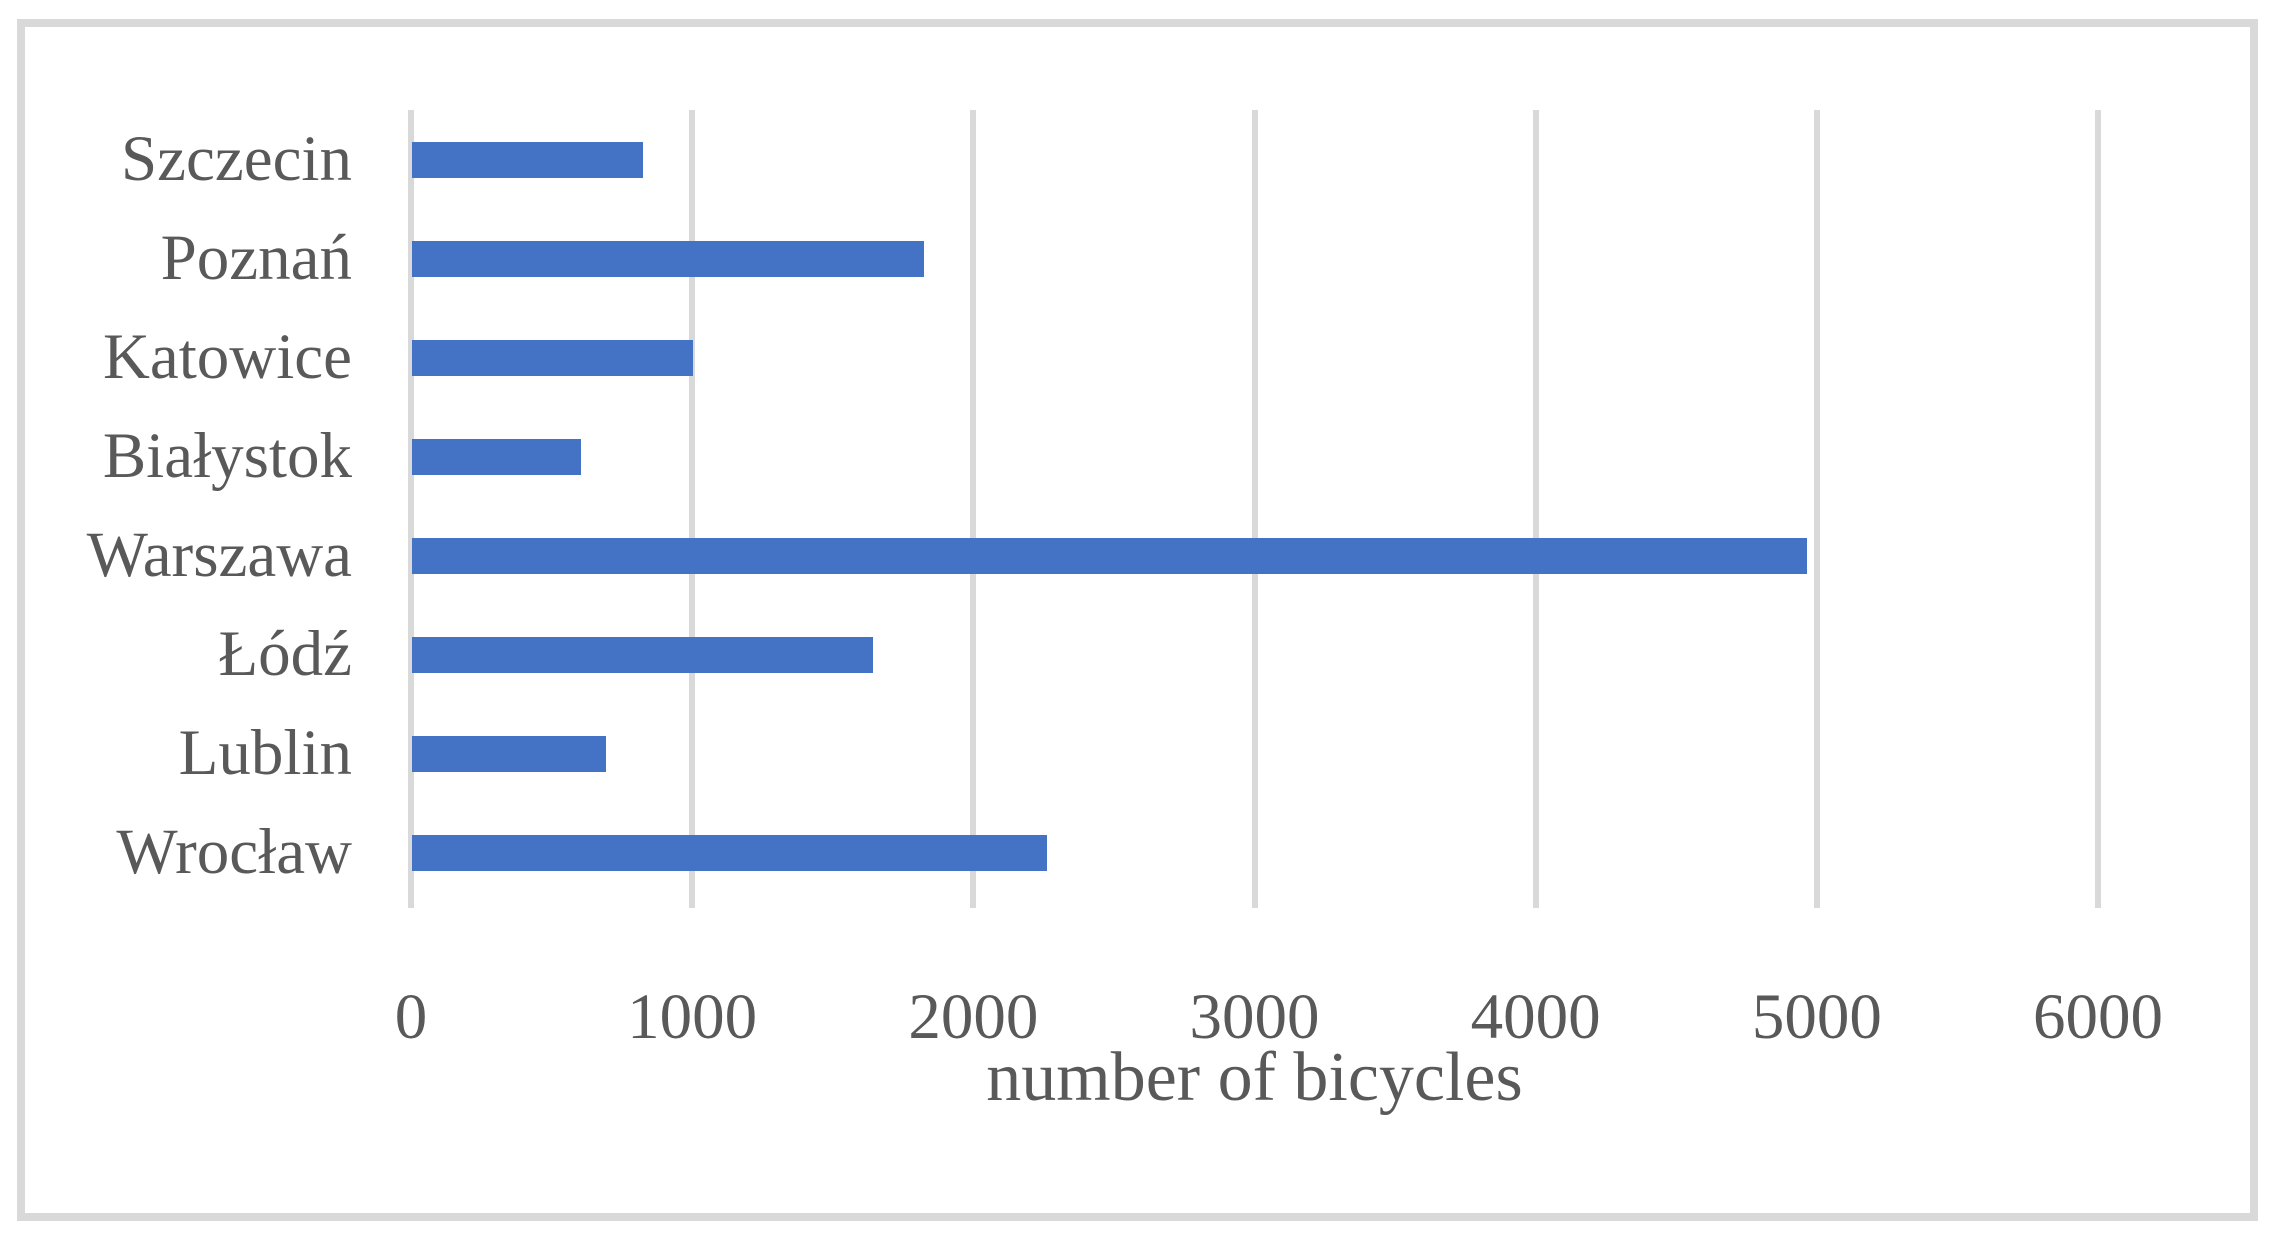  I want to click on bar-białystok, so click(496, 456).